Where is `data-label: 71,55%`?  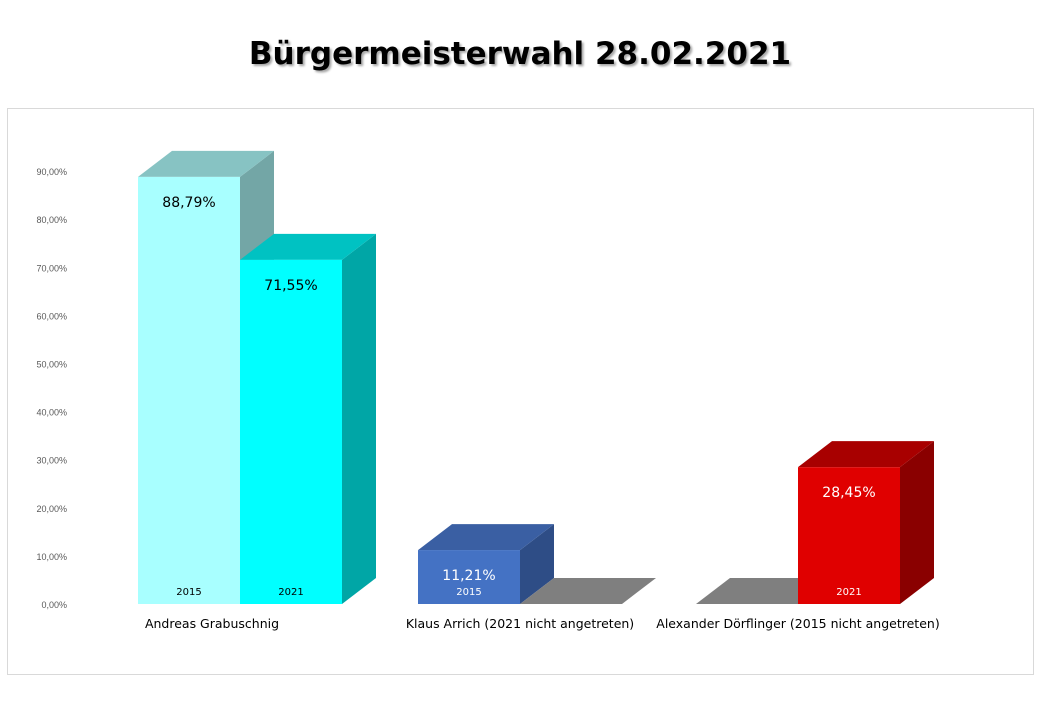 data-label: 71,55% is located at coordinates (290, 286).